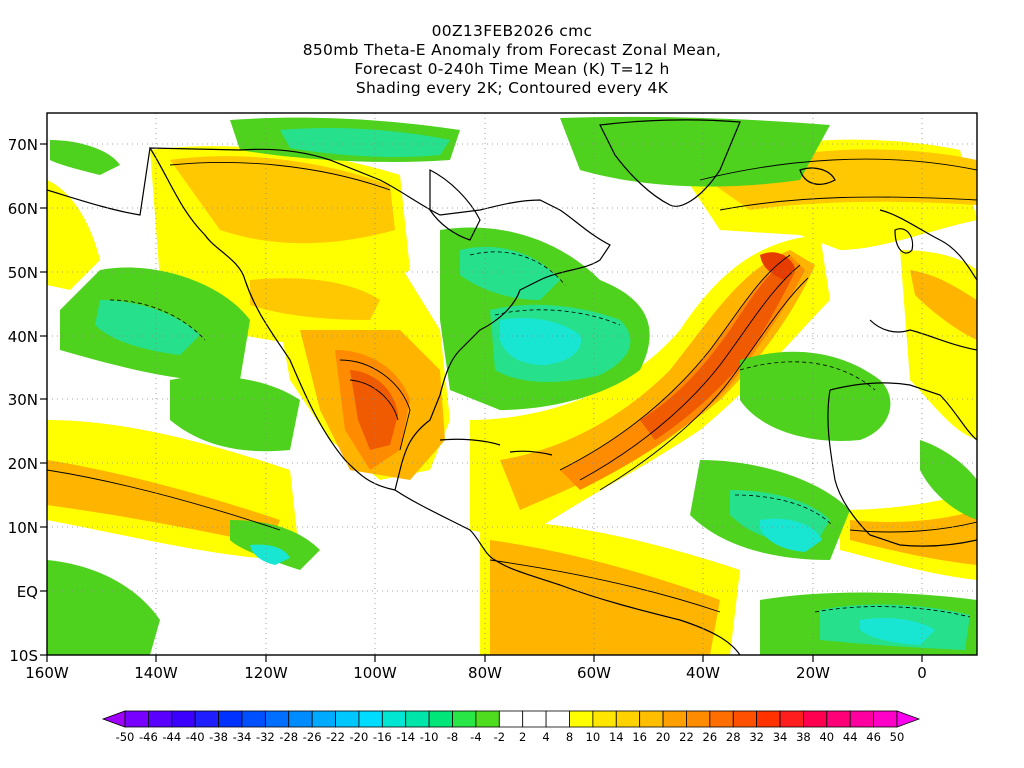 This screenshot has width=1024, height=768. Describe the element at coordinates (813, 673) in the screenshot. I see `lon-label: 20W` at that location.